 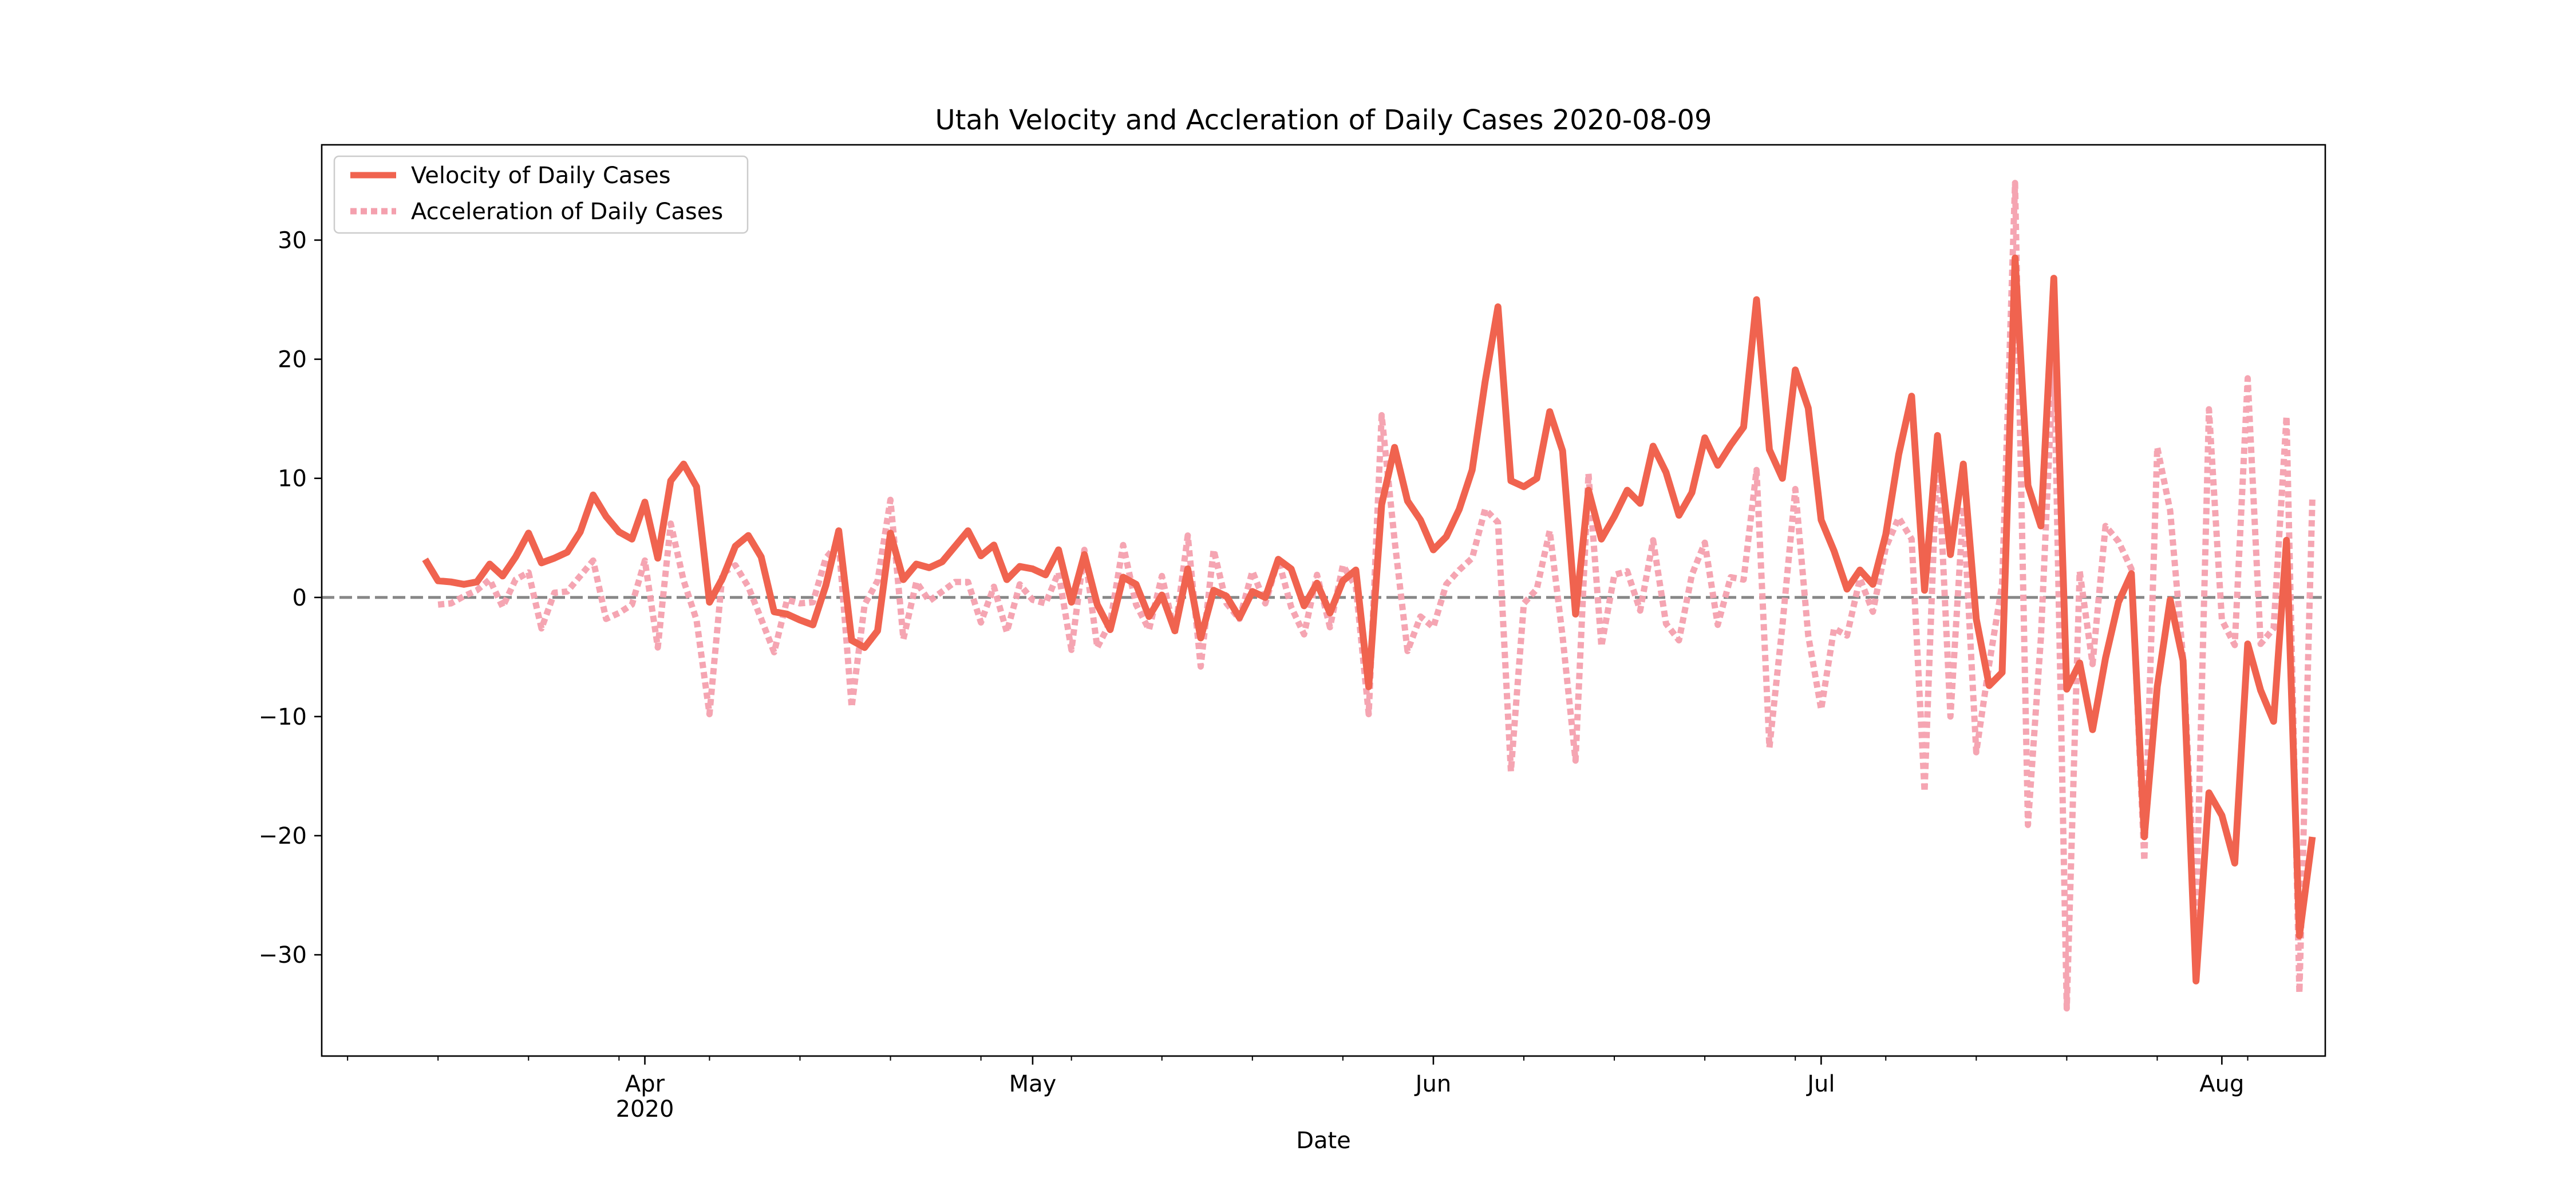 I want to click on x-tick-label: Jul, so click(x=1820, y=1084).